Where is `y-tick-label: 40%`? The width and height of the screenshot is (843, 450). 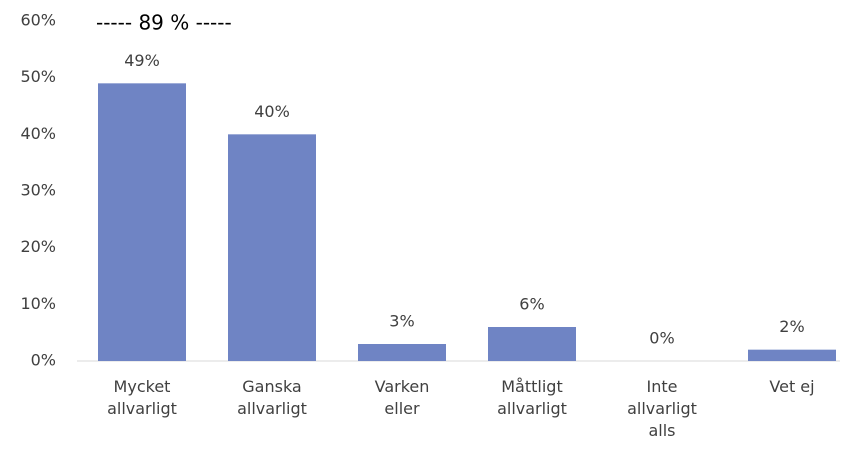
y-tick-label: 40% is located at coordinates (38, 133).